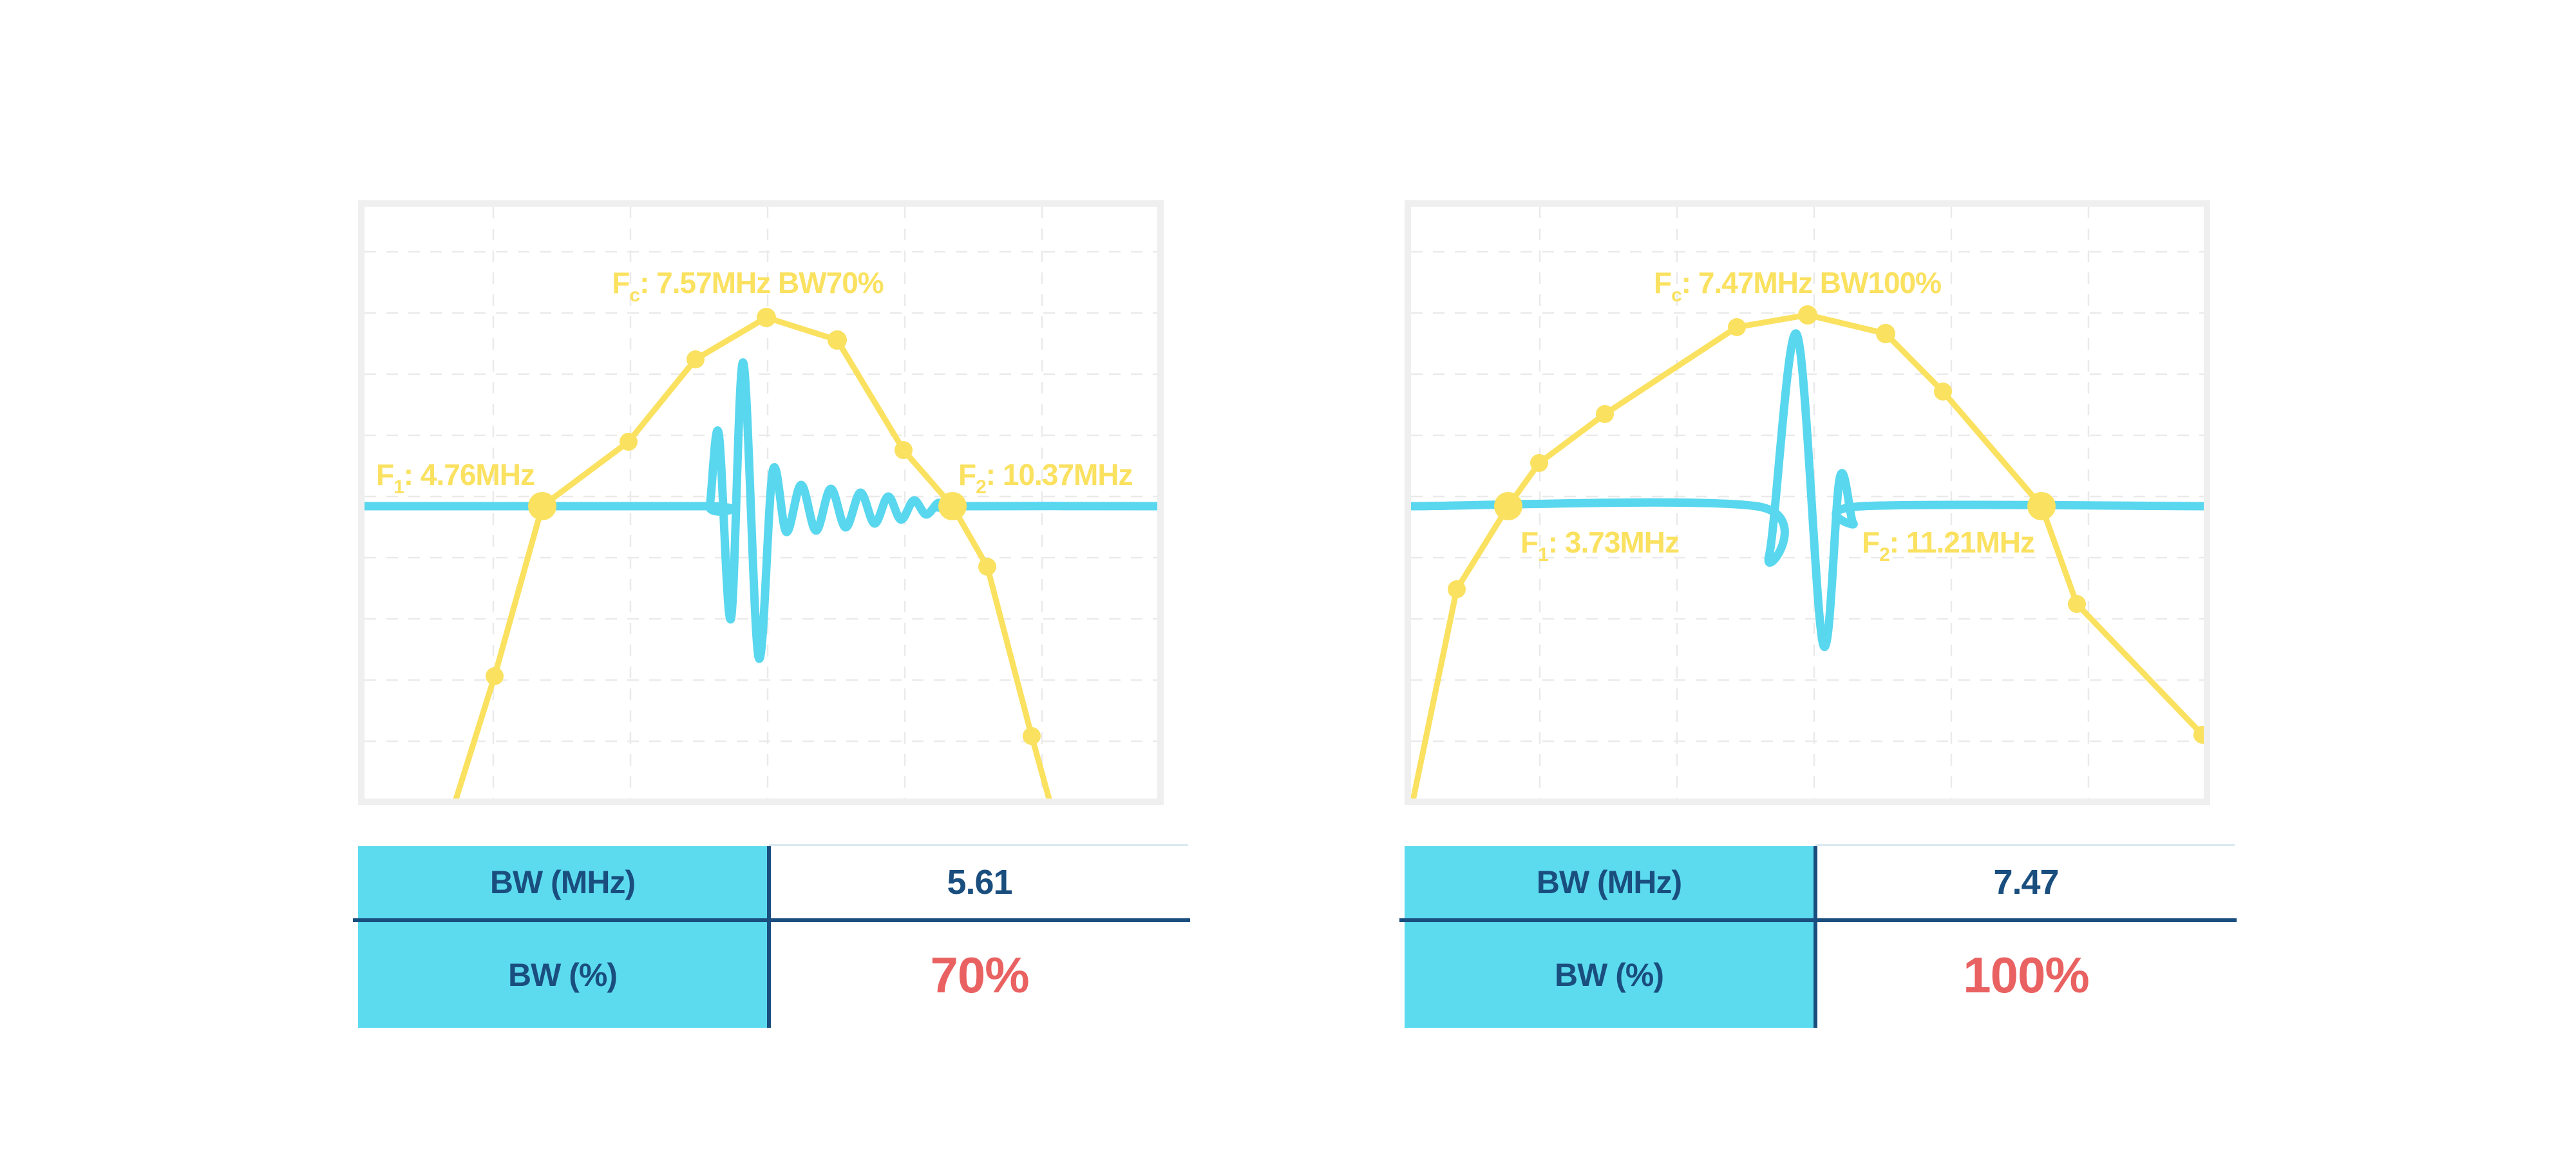 This screenshot has height=1154, width=2576. I want to click on fc-annotation: Fc: 7.57MHz BW70%, so click(748, 286).